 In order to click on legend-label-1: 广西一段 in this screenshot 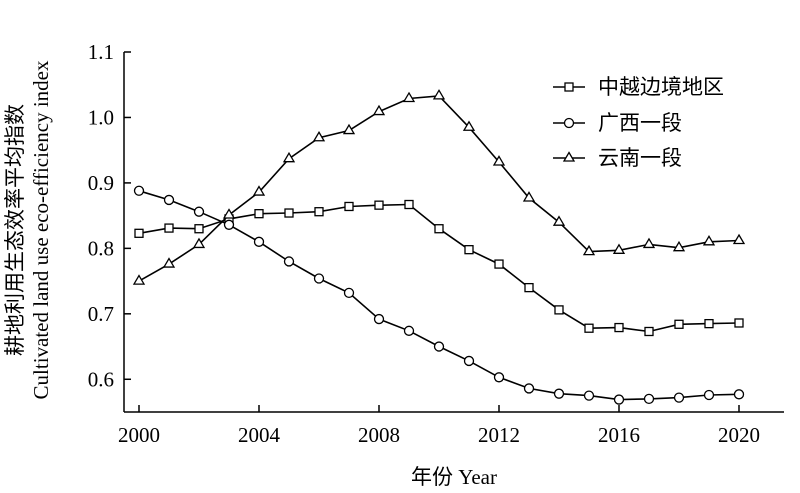, I will do `click(640, 123)`.